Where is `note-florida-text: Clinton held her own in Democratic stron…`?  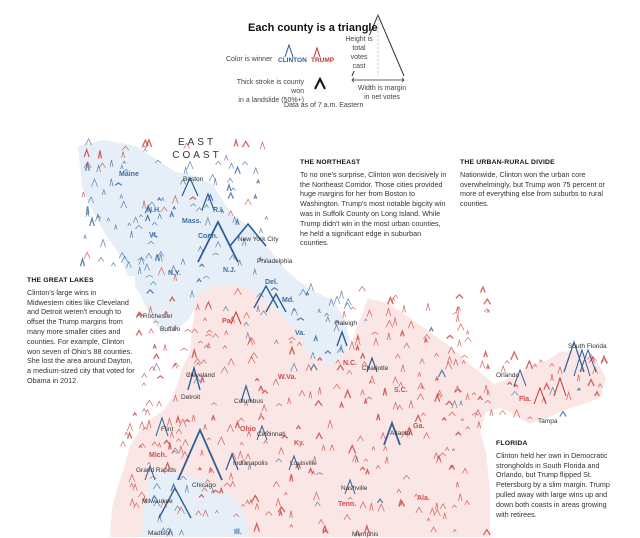
note-florida-text: Clinton held her own in Democratic stron… is located at coordinates (553, 484).